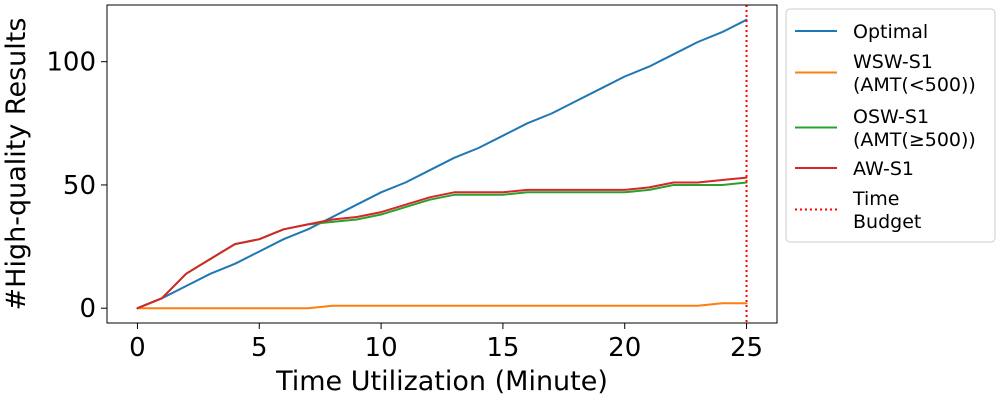  What do you see at coordinates (446, 343) in the screenshot?
I see `x-axis: 0 5 10 15 20 25` at bounding box center [446, 343].